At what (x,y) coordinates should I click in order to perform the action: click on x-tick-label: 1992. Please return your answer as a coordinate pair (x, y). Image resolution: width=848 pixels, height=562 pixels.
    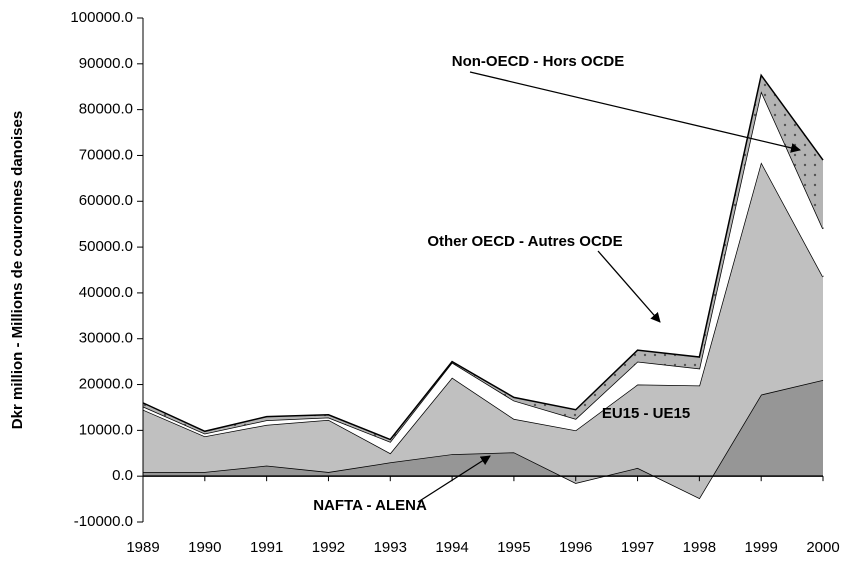
    Looking at the image, I should click on (328, 547).